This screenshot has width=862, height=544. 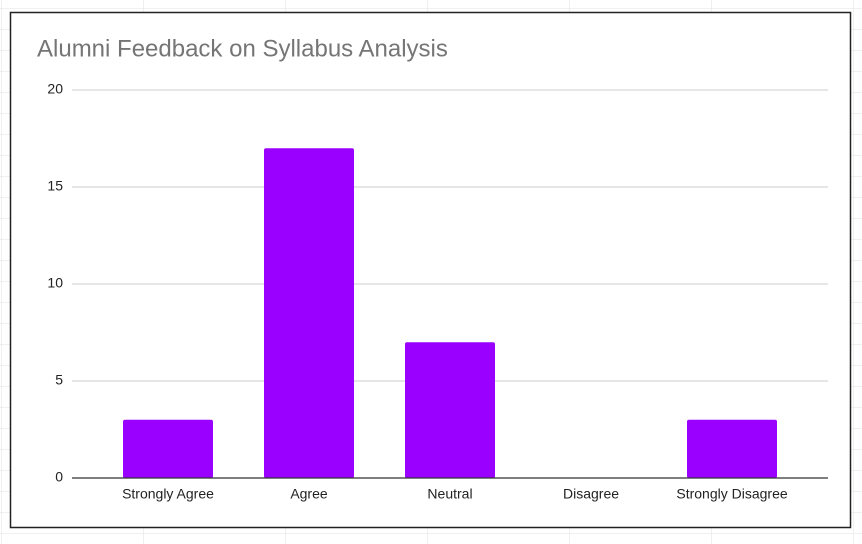 What do you see at coordinates (731, 494) in the screenshot?
I see `x-tick-label: Strongly Disagree` at bounding box center [731, 494].